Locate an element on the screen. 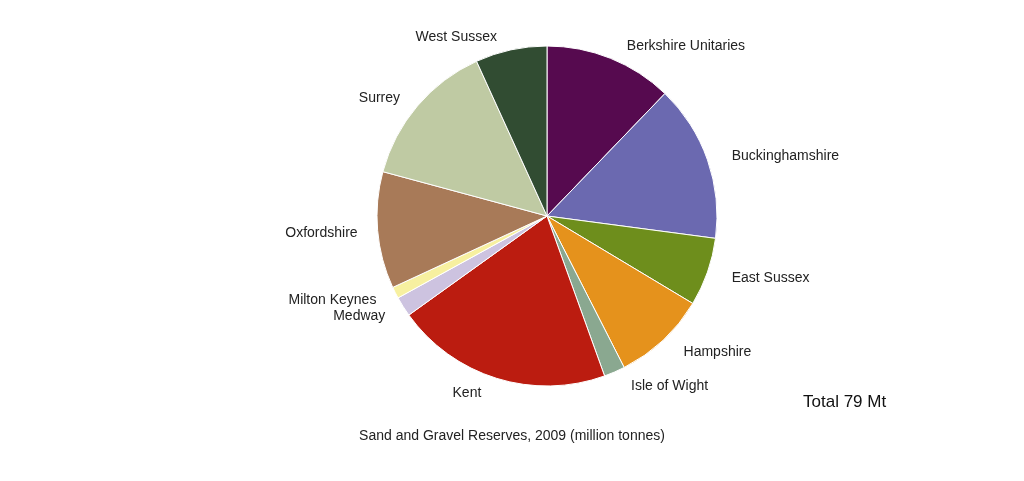 The image size is (1024, 481). slice-label: East Sussex is located at coordinates (770, 276).